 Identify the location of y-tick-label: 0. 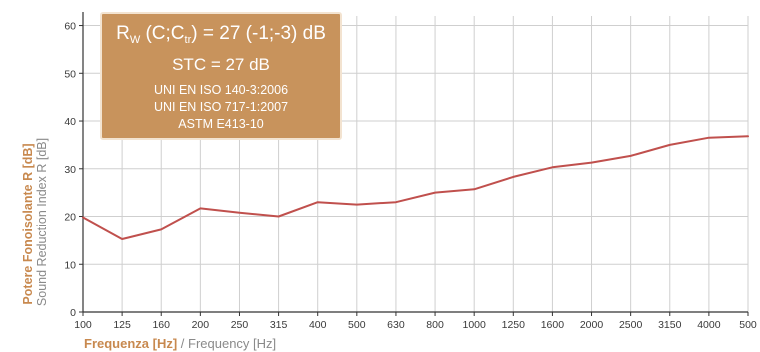
(73, 313).